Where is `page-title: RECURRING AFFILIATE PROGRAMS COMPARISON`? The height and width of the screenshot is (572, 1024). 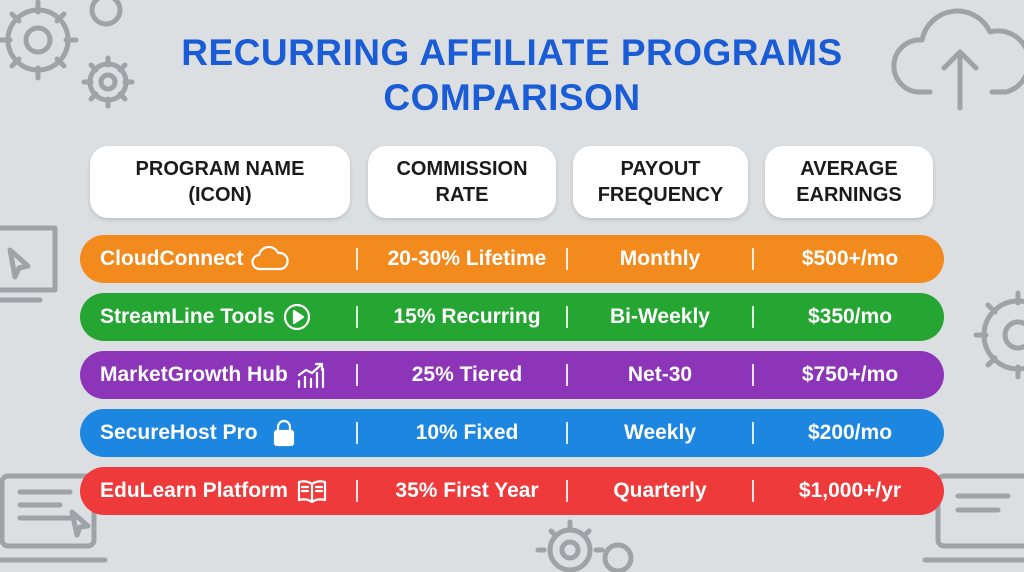
page-title: RECURRING AFFILIATE PROGRAMS COMPARISON is located at coordinates (512, 75).